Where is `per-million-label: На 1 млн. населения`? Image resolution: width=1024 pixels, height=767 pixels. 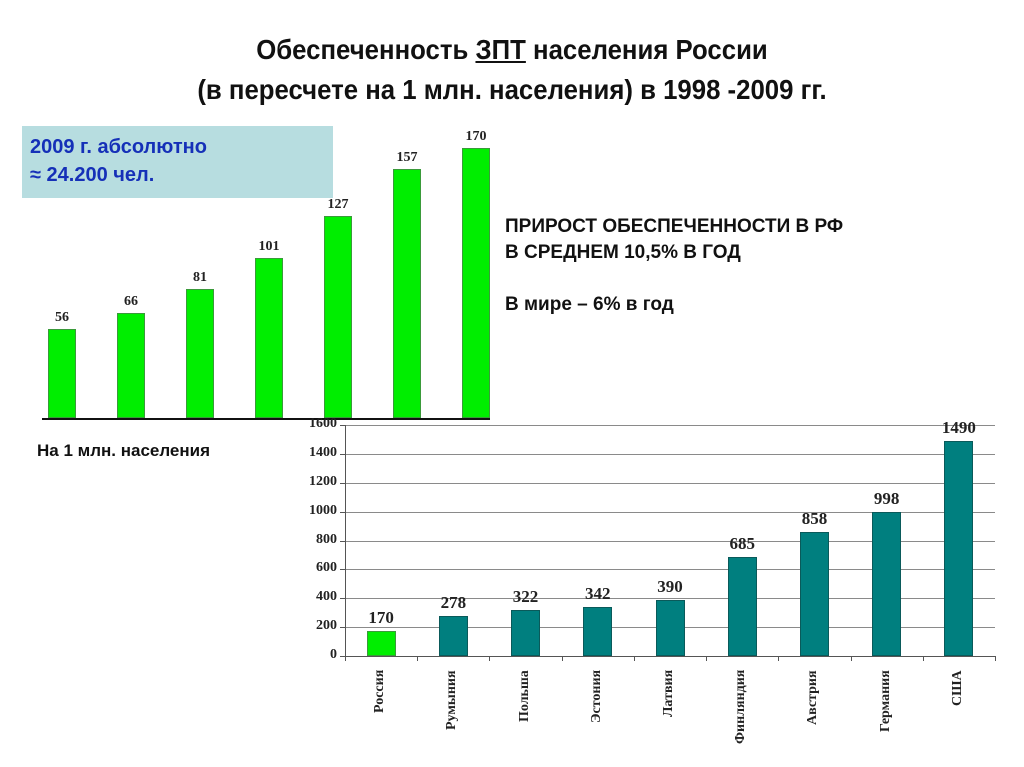 per-million-label: На 1 млн. населения is located at coordinates (124, 450).